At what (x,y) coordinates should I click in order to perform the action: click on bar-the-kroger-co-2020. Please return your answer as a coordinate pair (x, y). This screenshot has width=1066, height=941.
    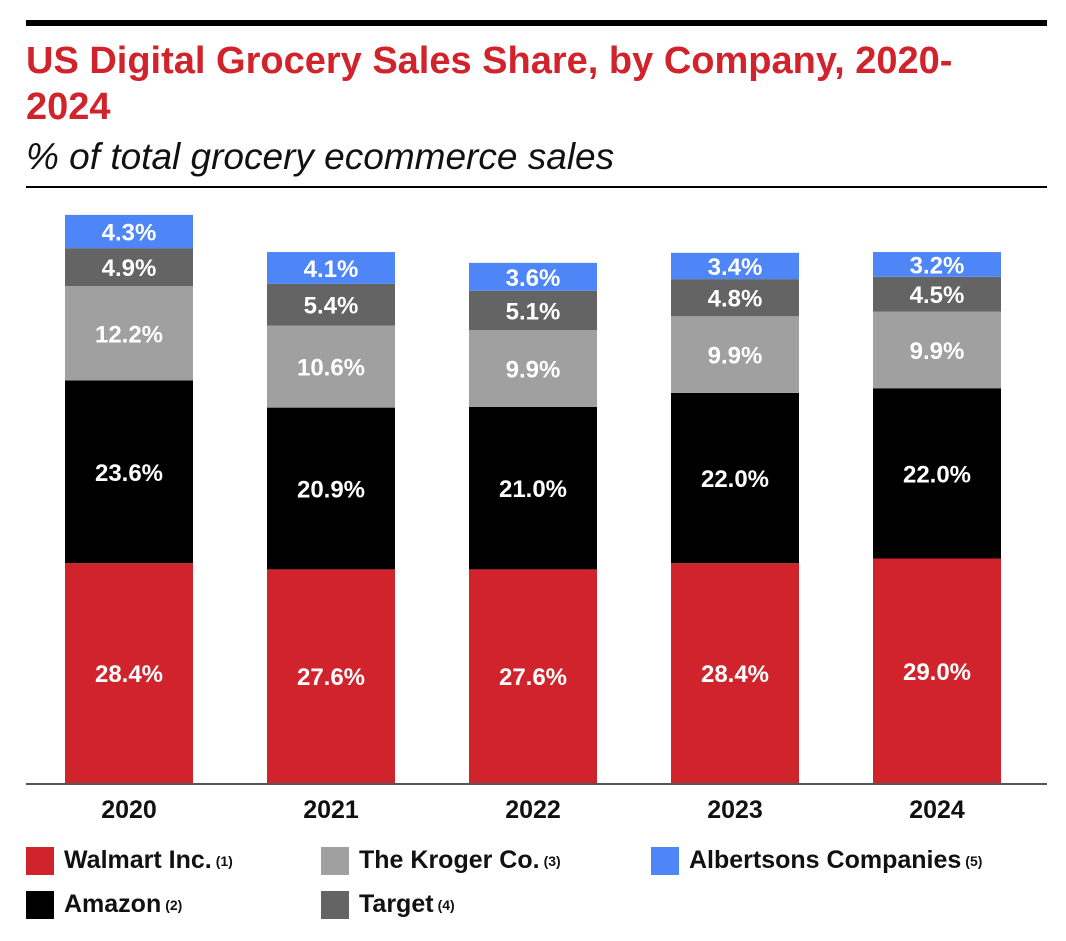
    Looking at the image, I should click on (129, 333).